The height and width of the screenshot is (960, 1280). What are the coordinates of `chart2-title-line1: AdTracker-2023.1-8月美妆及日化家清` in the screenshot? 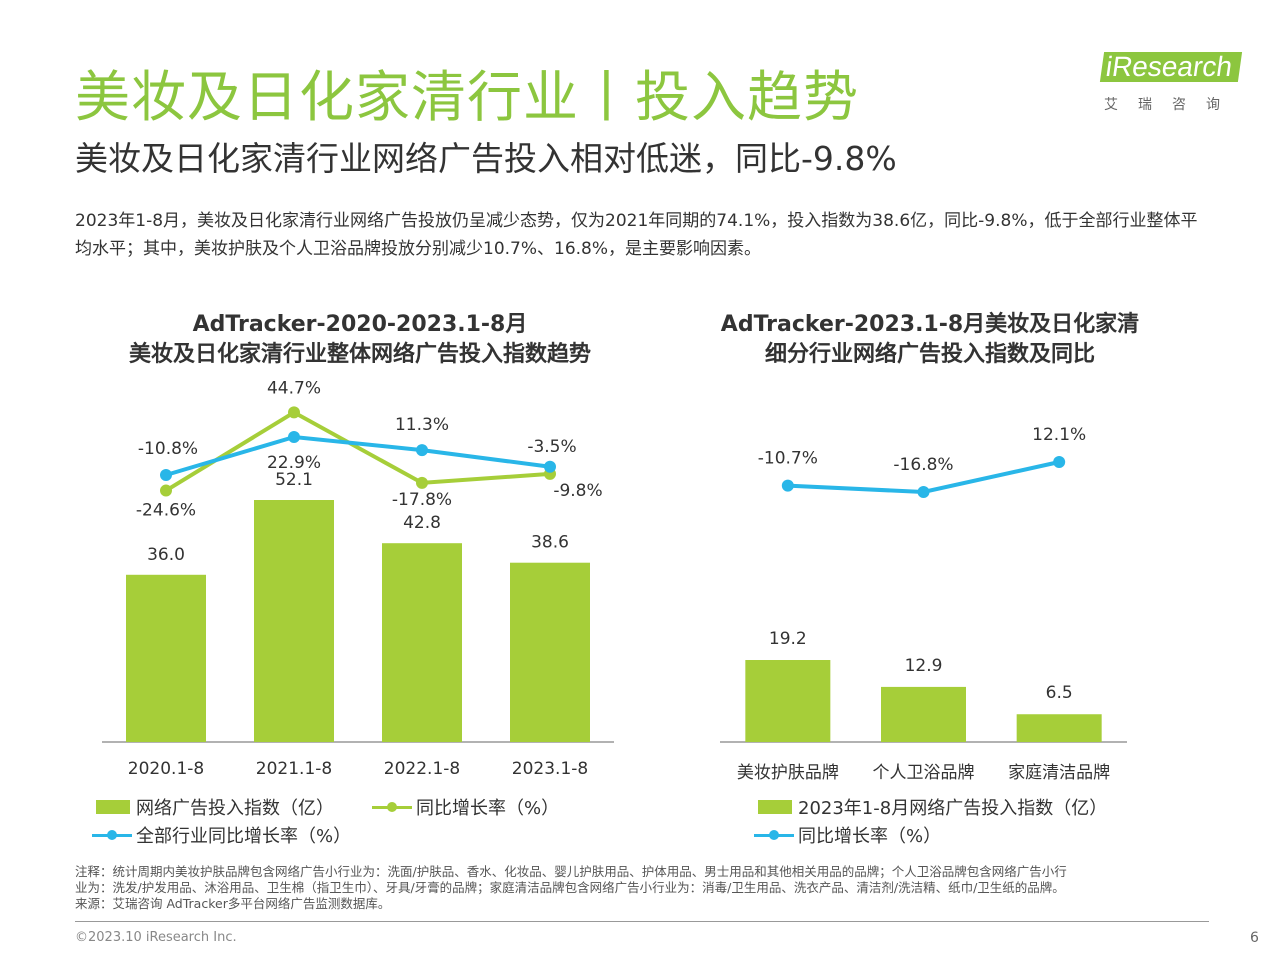 It's located at (930, 324).